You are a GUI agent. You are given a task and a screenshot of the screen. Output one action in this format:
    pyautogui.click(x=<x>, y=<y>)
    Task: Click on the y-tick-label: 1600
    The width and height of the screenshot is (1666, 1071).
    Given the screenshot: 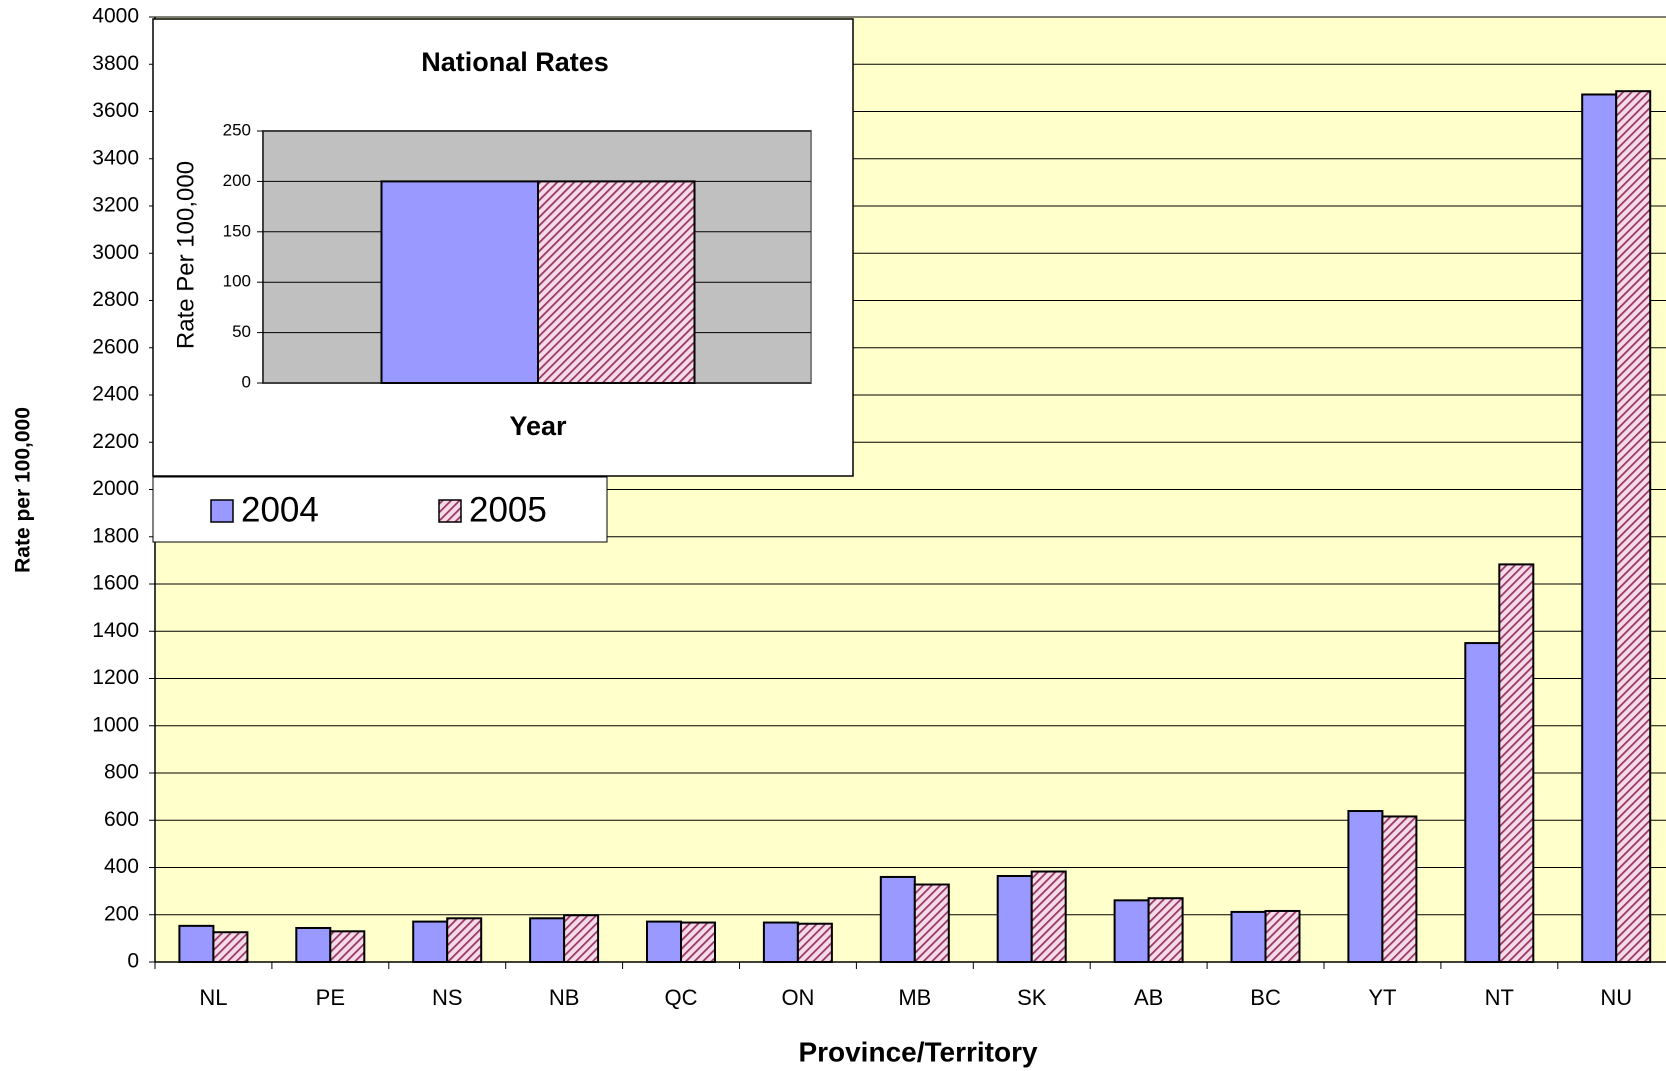 What is the action you would take?
    pyautogui.click(x=115, y=583)
    